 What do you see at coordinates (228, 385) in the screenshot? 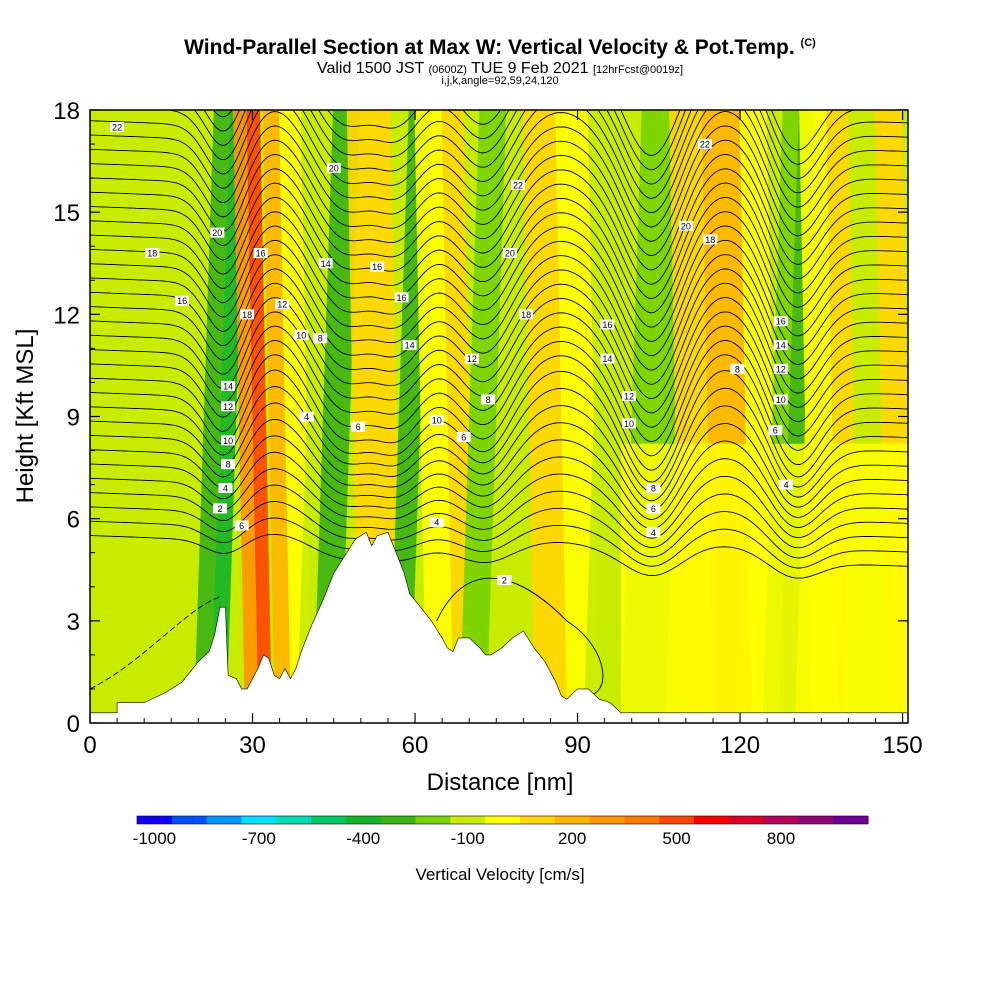
I see `contour-label: 14` at bounding box center [228, 385].